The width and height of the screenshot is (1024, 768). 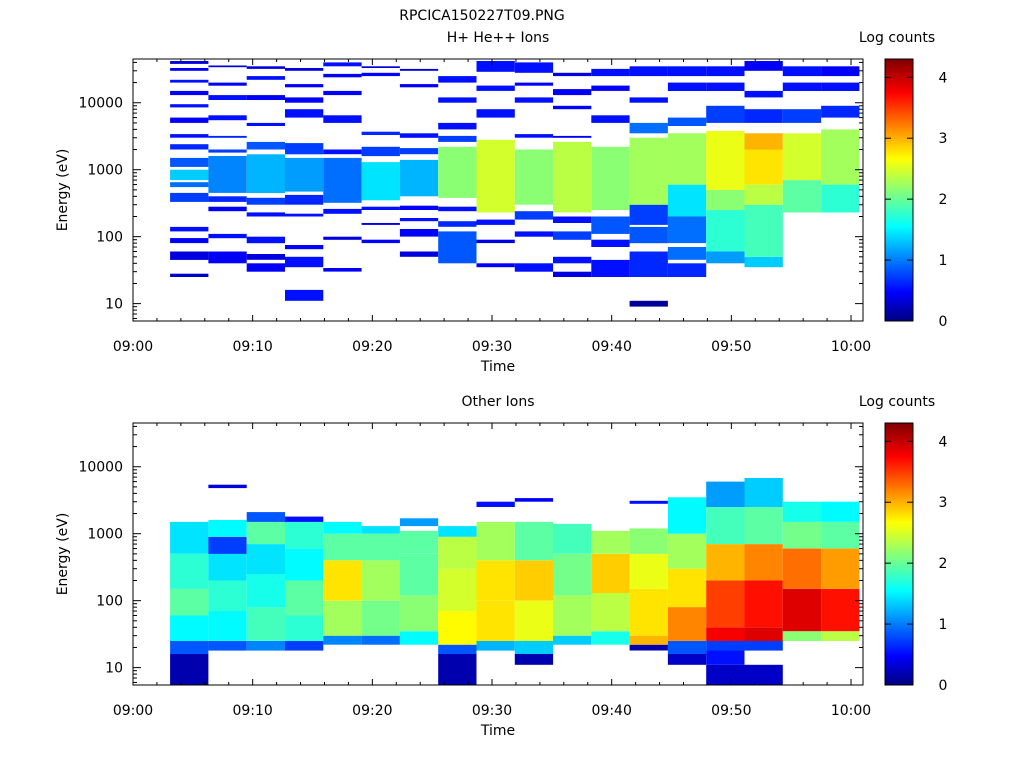 I want to click on y-tick-label: 100, so click(x=109, y=602).